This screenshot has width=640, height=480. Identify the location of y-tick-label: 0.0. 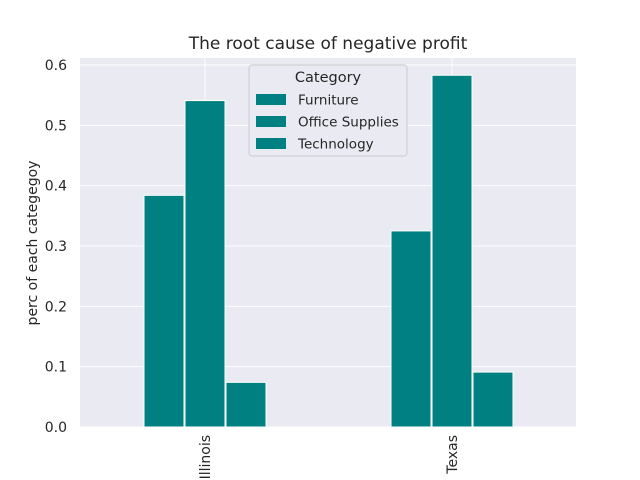
(56, 428).